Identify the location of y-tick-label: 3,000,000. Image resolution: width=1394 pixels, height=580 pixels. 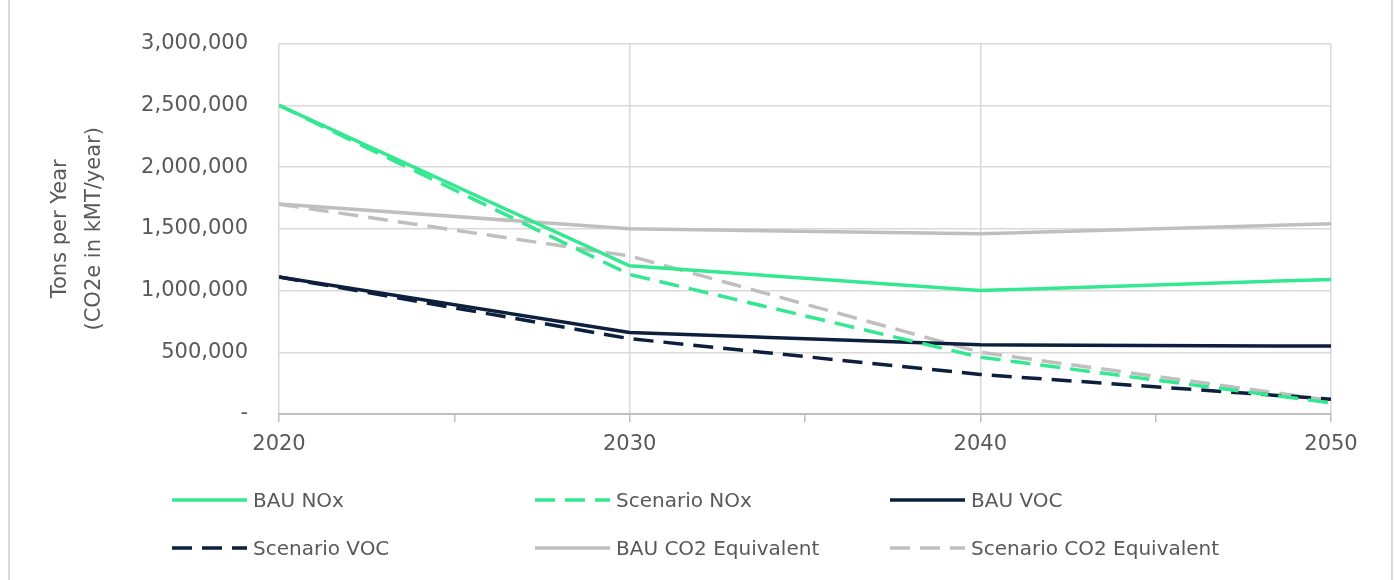
(194, 42).